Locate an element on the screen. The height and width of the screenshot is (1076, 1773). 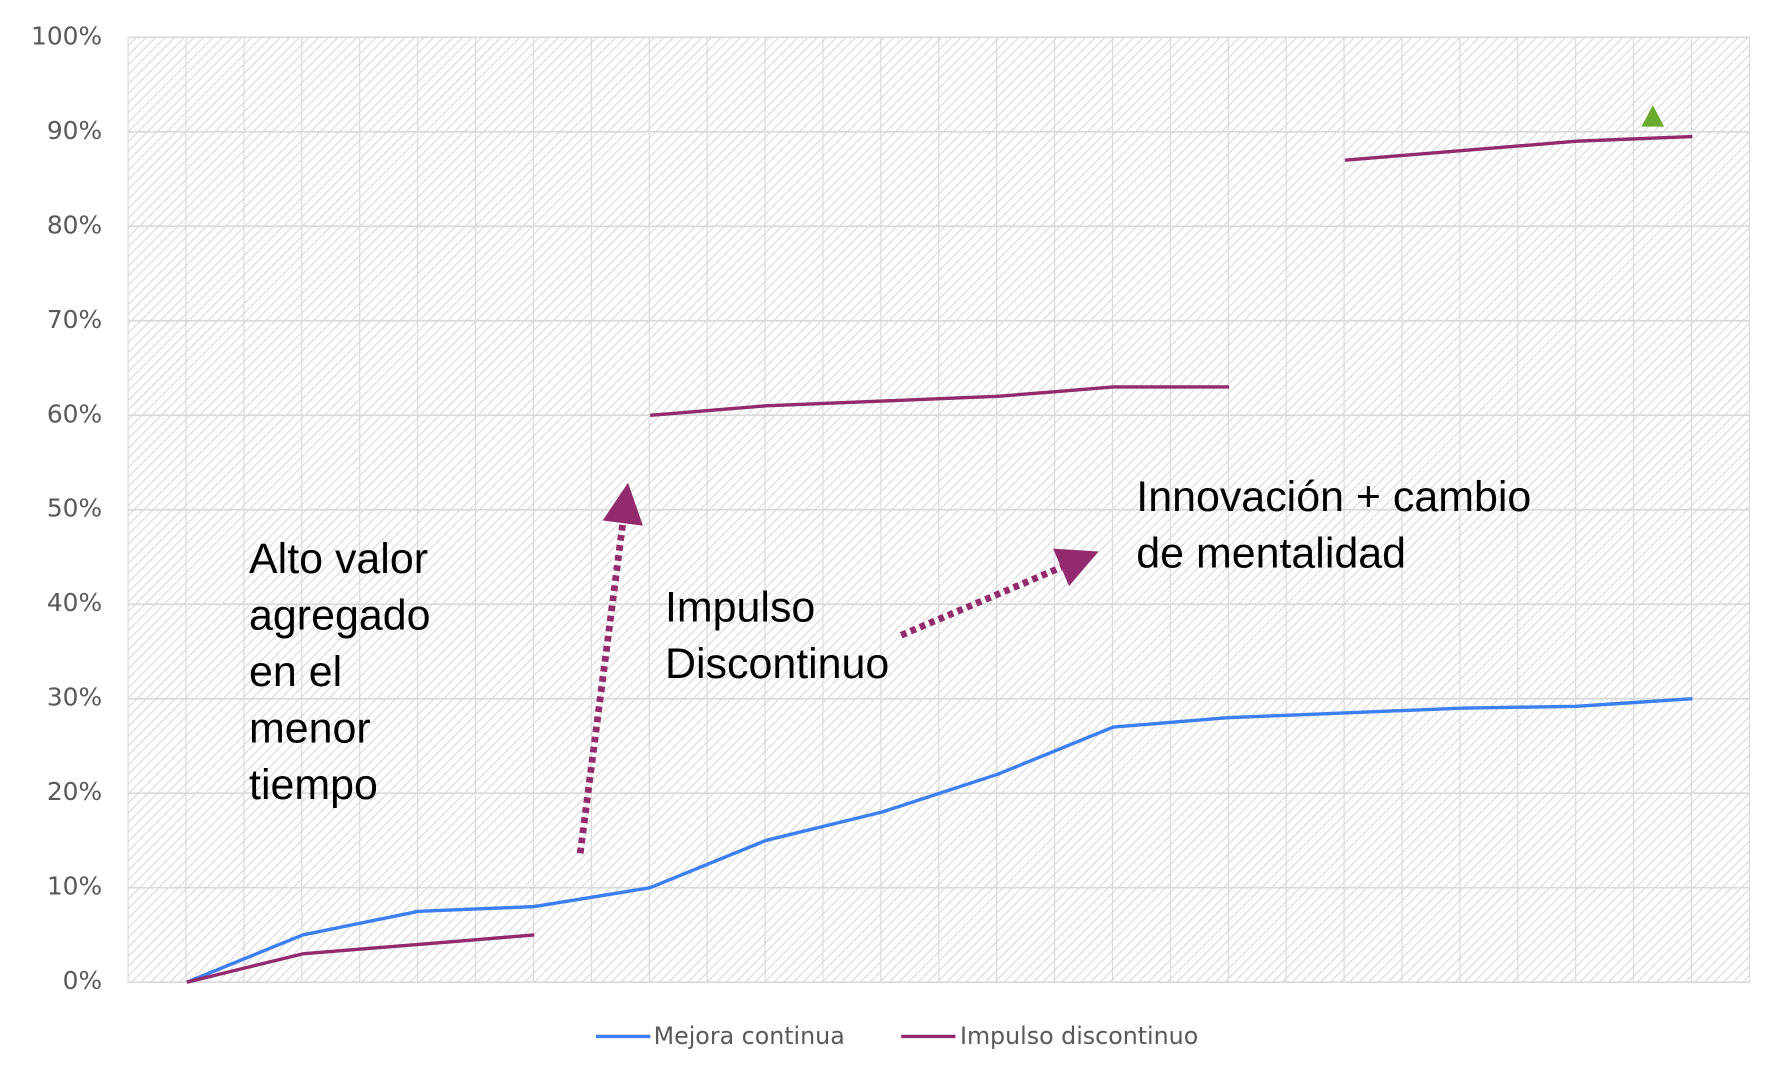
y-tick-label: 0% is located at coordinates (82, 980).